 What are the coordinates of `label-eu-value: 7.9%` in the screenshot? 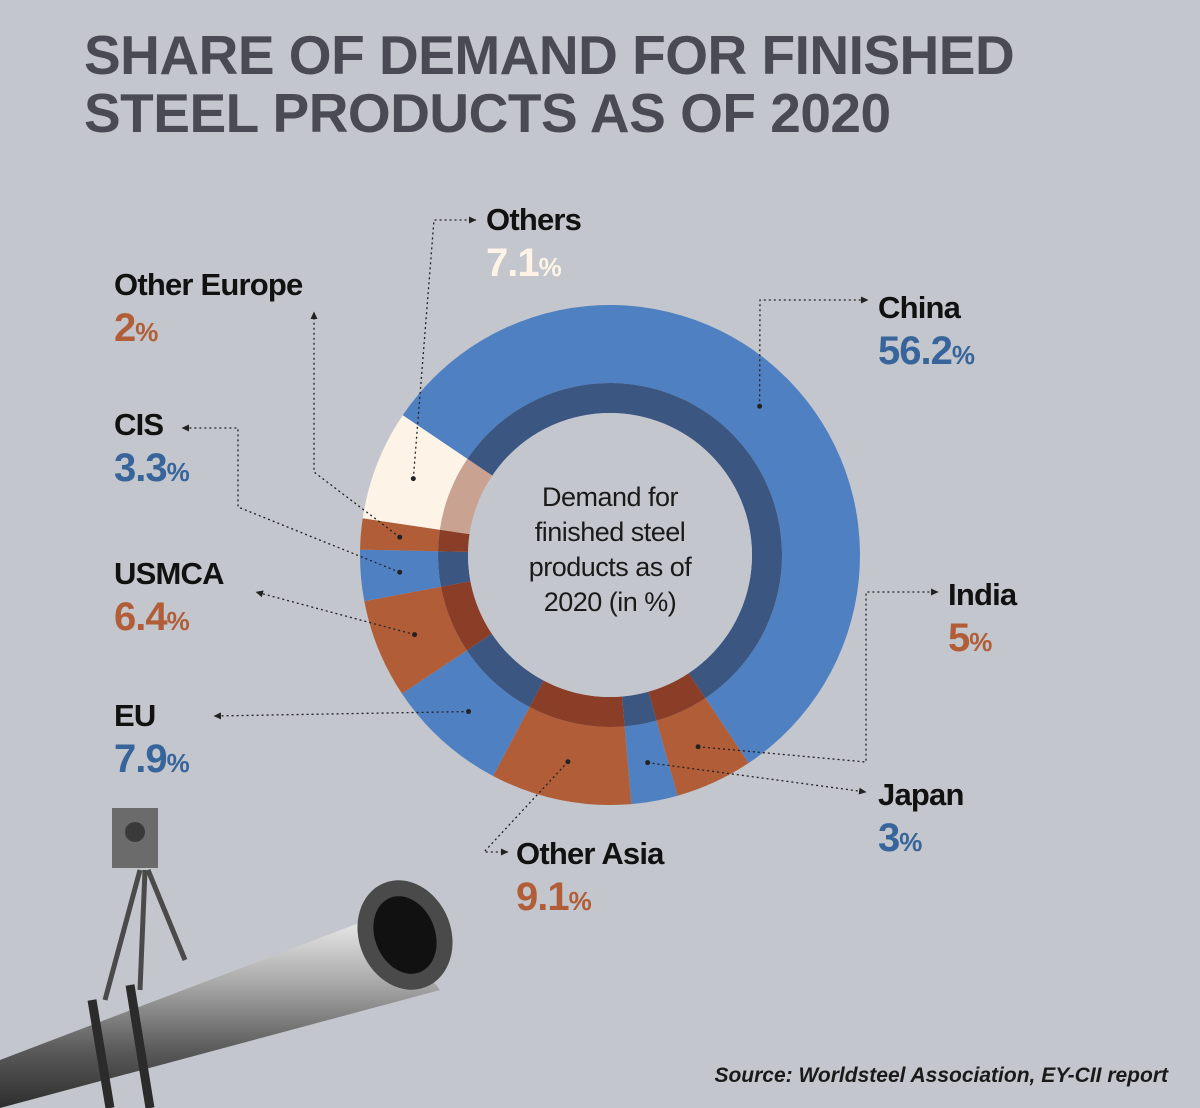 It's located at (152, 759).